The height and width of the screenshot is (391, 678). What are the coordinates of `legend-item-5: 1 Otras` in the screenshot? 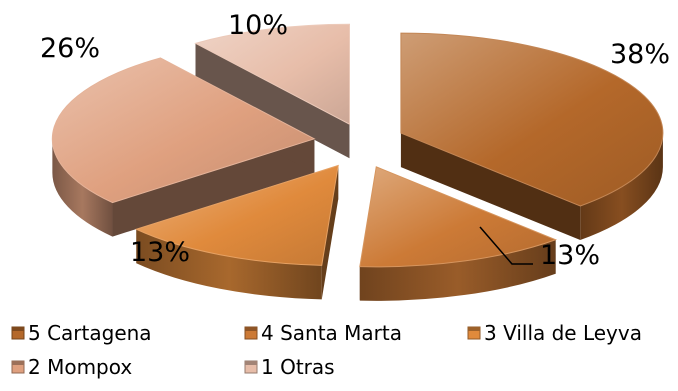 It's located at (289, 367).